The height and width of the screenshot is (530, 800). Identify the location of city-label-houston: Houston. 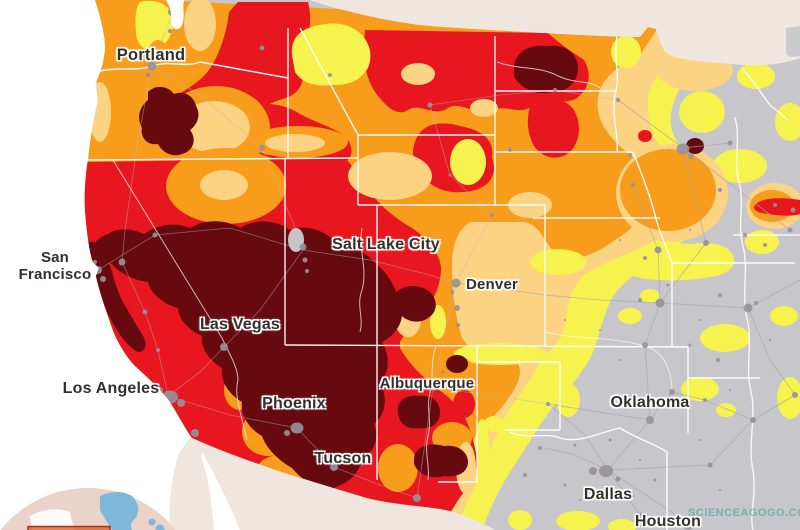
(668, 521).